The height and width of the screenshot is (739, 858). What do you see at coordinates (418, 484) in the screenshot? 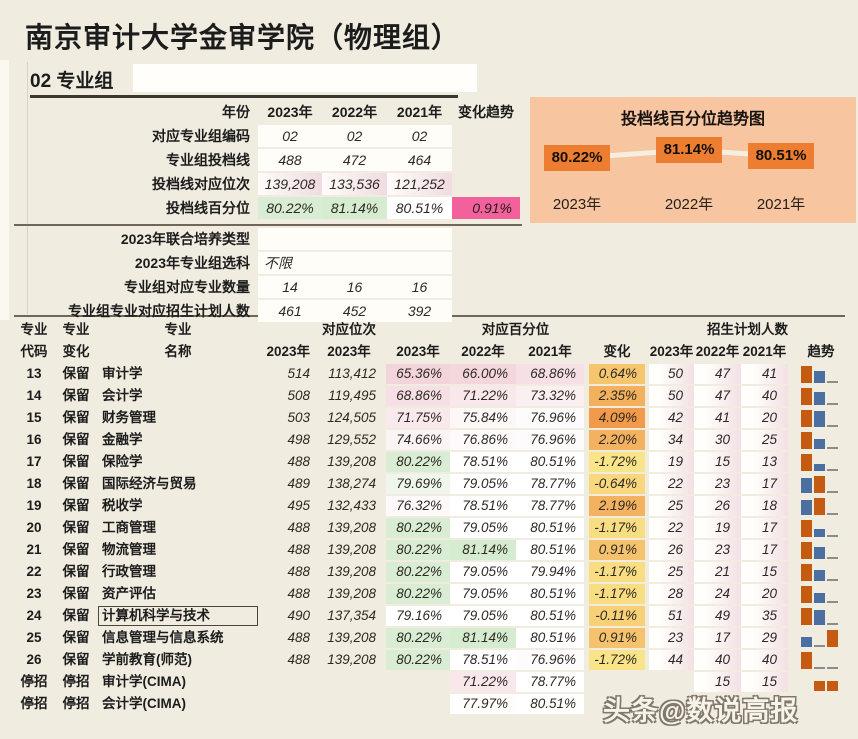
I see `cell-pct-2023: 79.69%` at bounding box center [418, 484].